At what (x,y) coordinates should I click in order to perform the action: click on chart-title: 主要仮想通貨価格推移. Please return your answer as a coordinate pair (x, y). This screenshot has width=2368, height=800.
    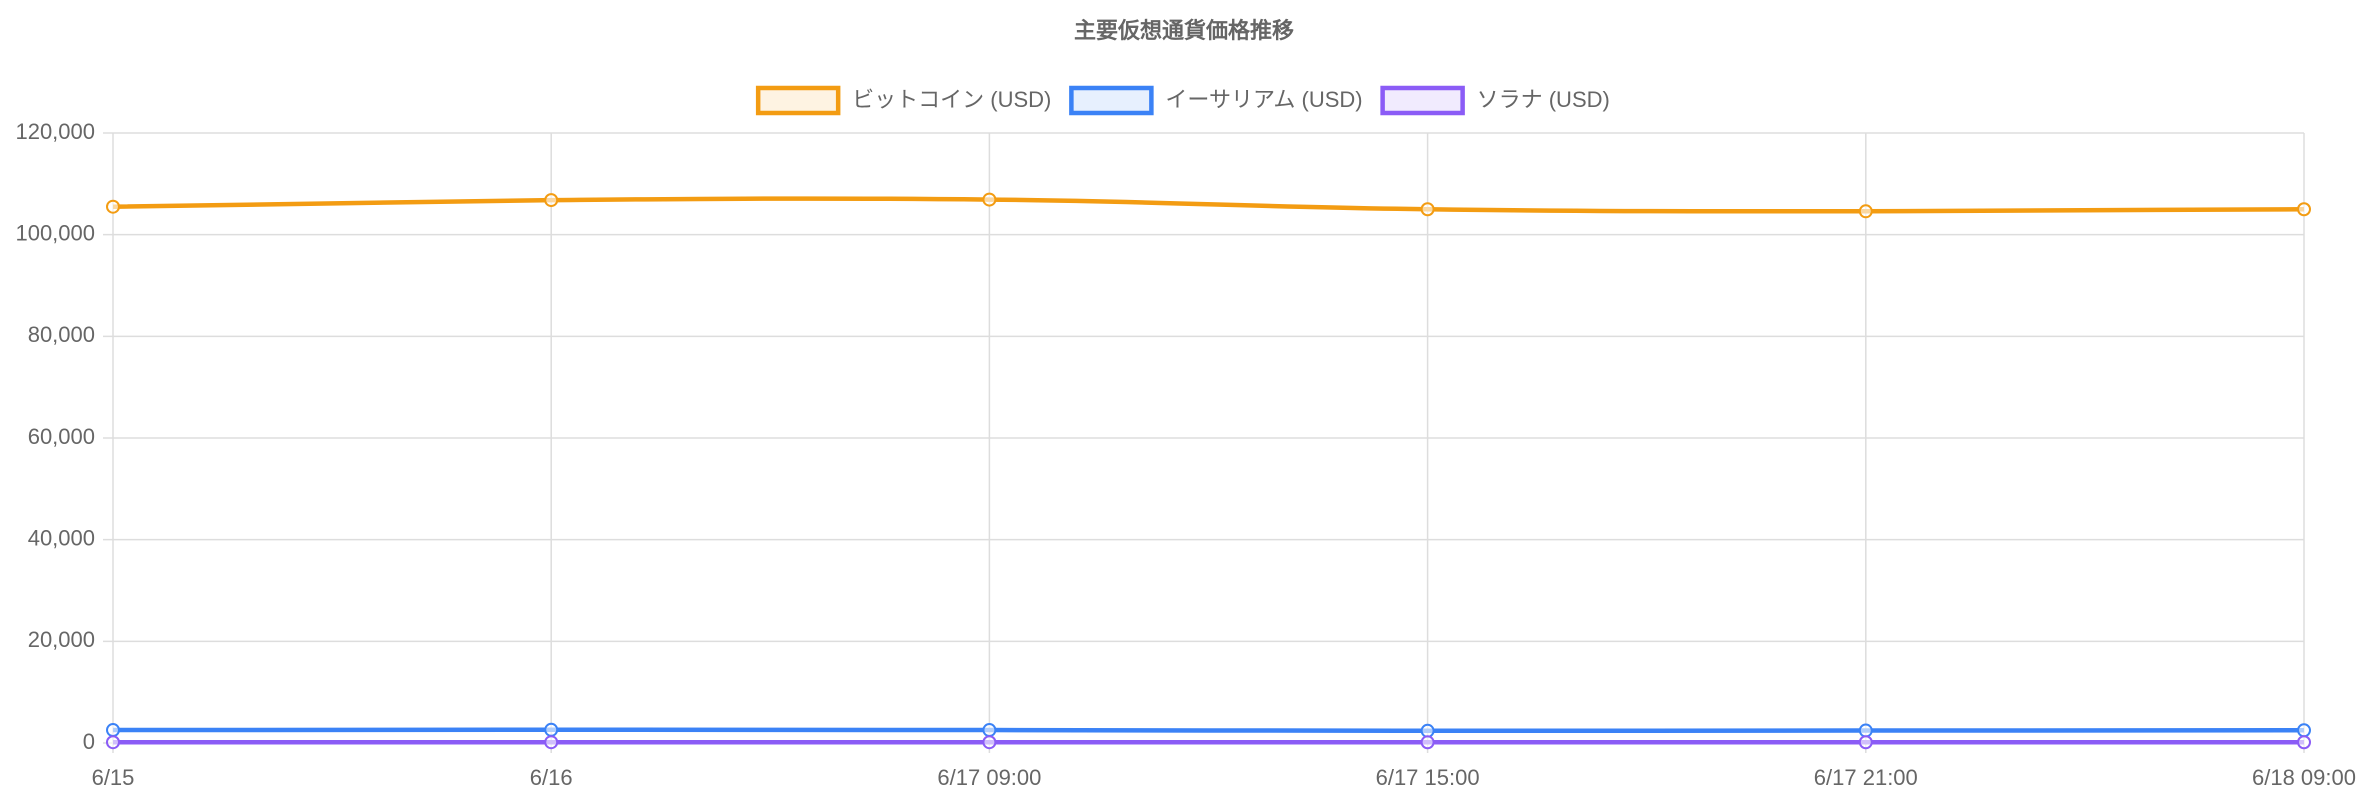
    Looking at the image, I should click on (1184, 30).